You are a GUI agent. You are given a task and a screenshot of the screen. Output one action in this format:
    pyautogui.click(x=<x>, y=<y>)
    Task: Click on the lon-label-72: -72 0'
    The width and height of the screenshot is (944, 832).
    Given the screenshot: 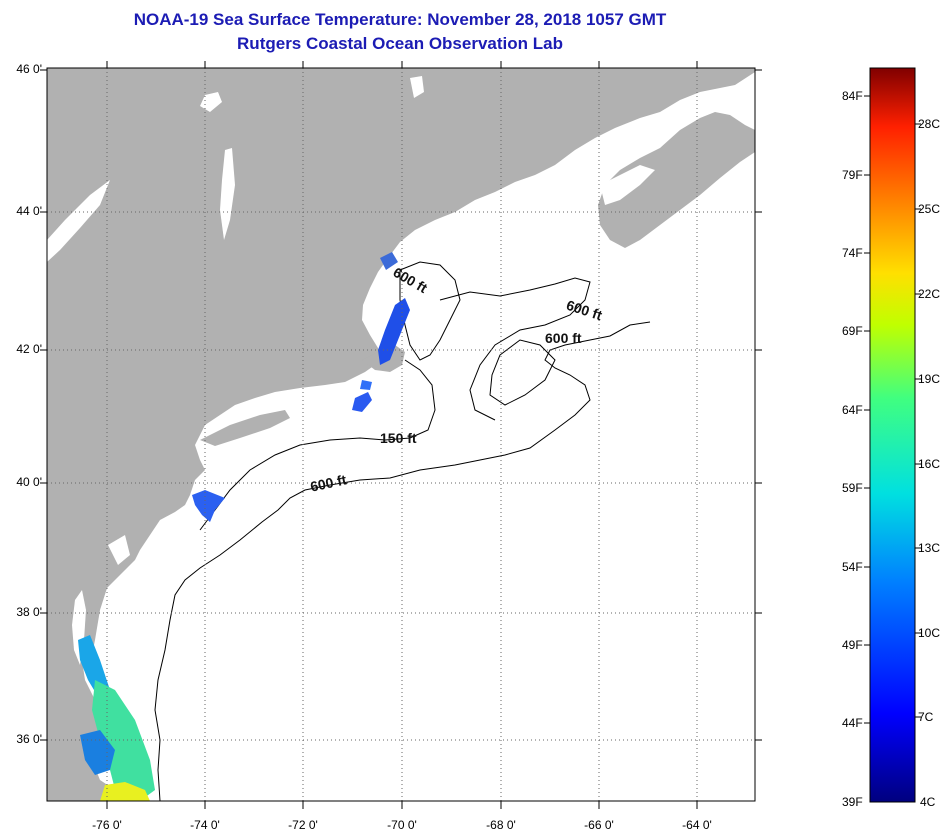 What is the action you would take?
    pyautogui.click(x=303, y=825)
    